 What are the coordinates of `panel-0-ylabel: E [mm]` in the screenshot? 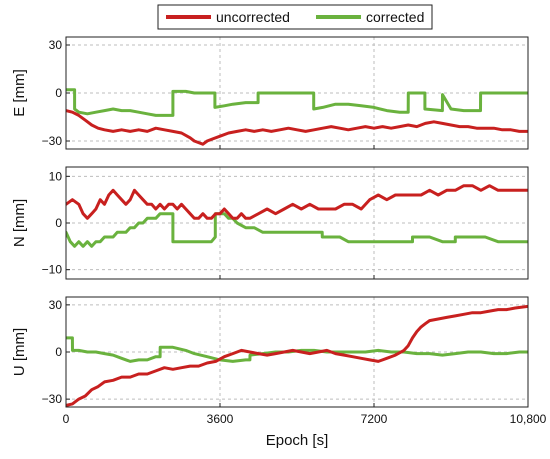 It's located at (19, 93).